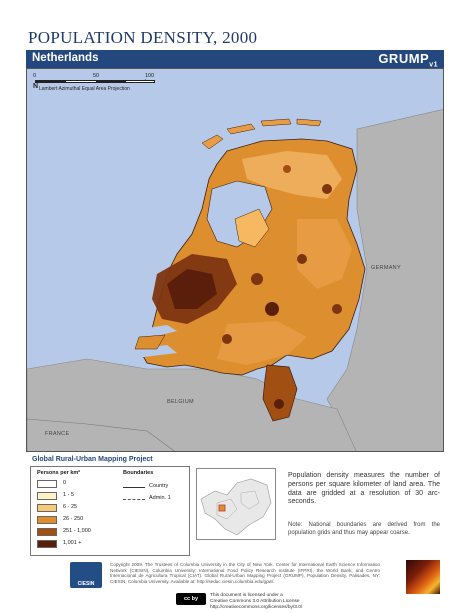  Describe the element at coordinates (138, 473) in the screenshot. I see `boundaries-header: Boundaries` at that location.